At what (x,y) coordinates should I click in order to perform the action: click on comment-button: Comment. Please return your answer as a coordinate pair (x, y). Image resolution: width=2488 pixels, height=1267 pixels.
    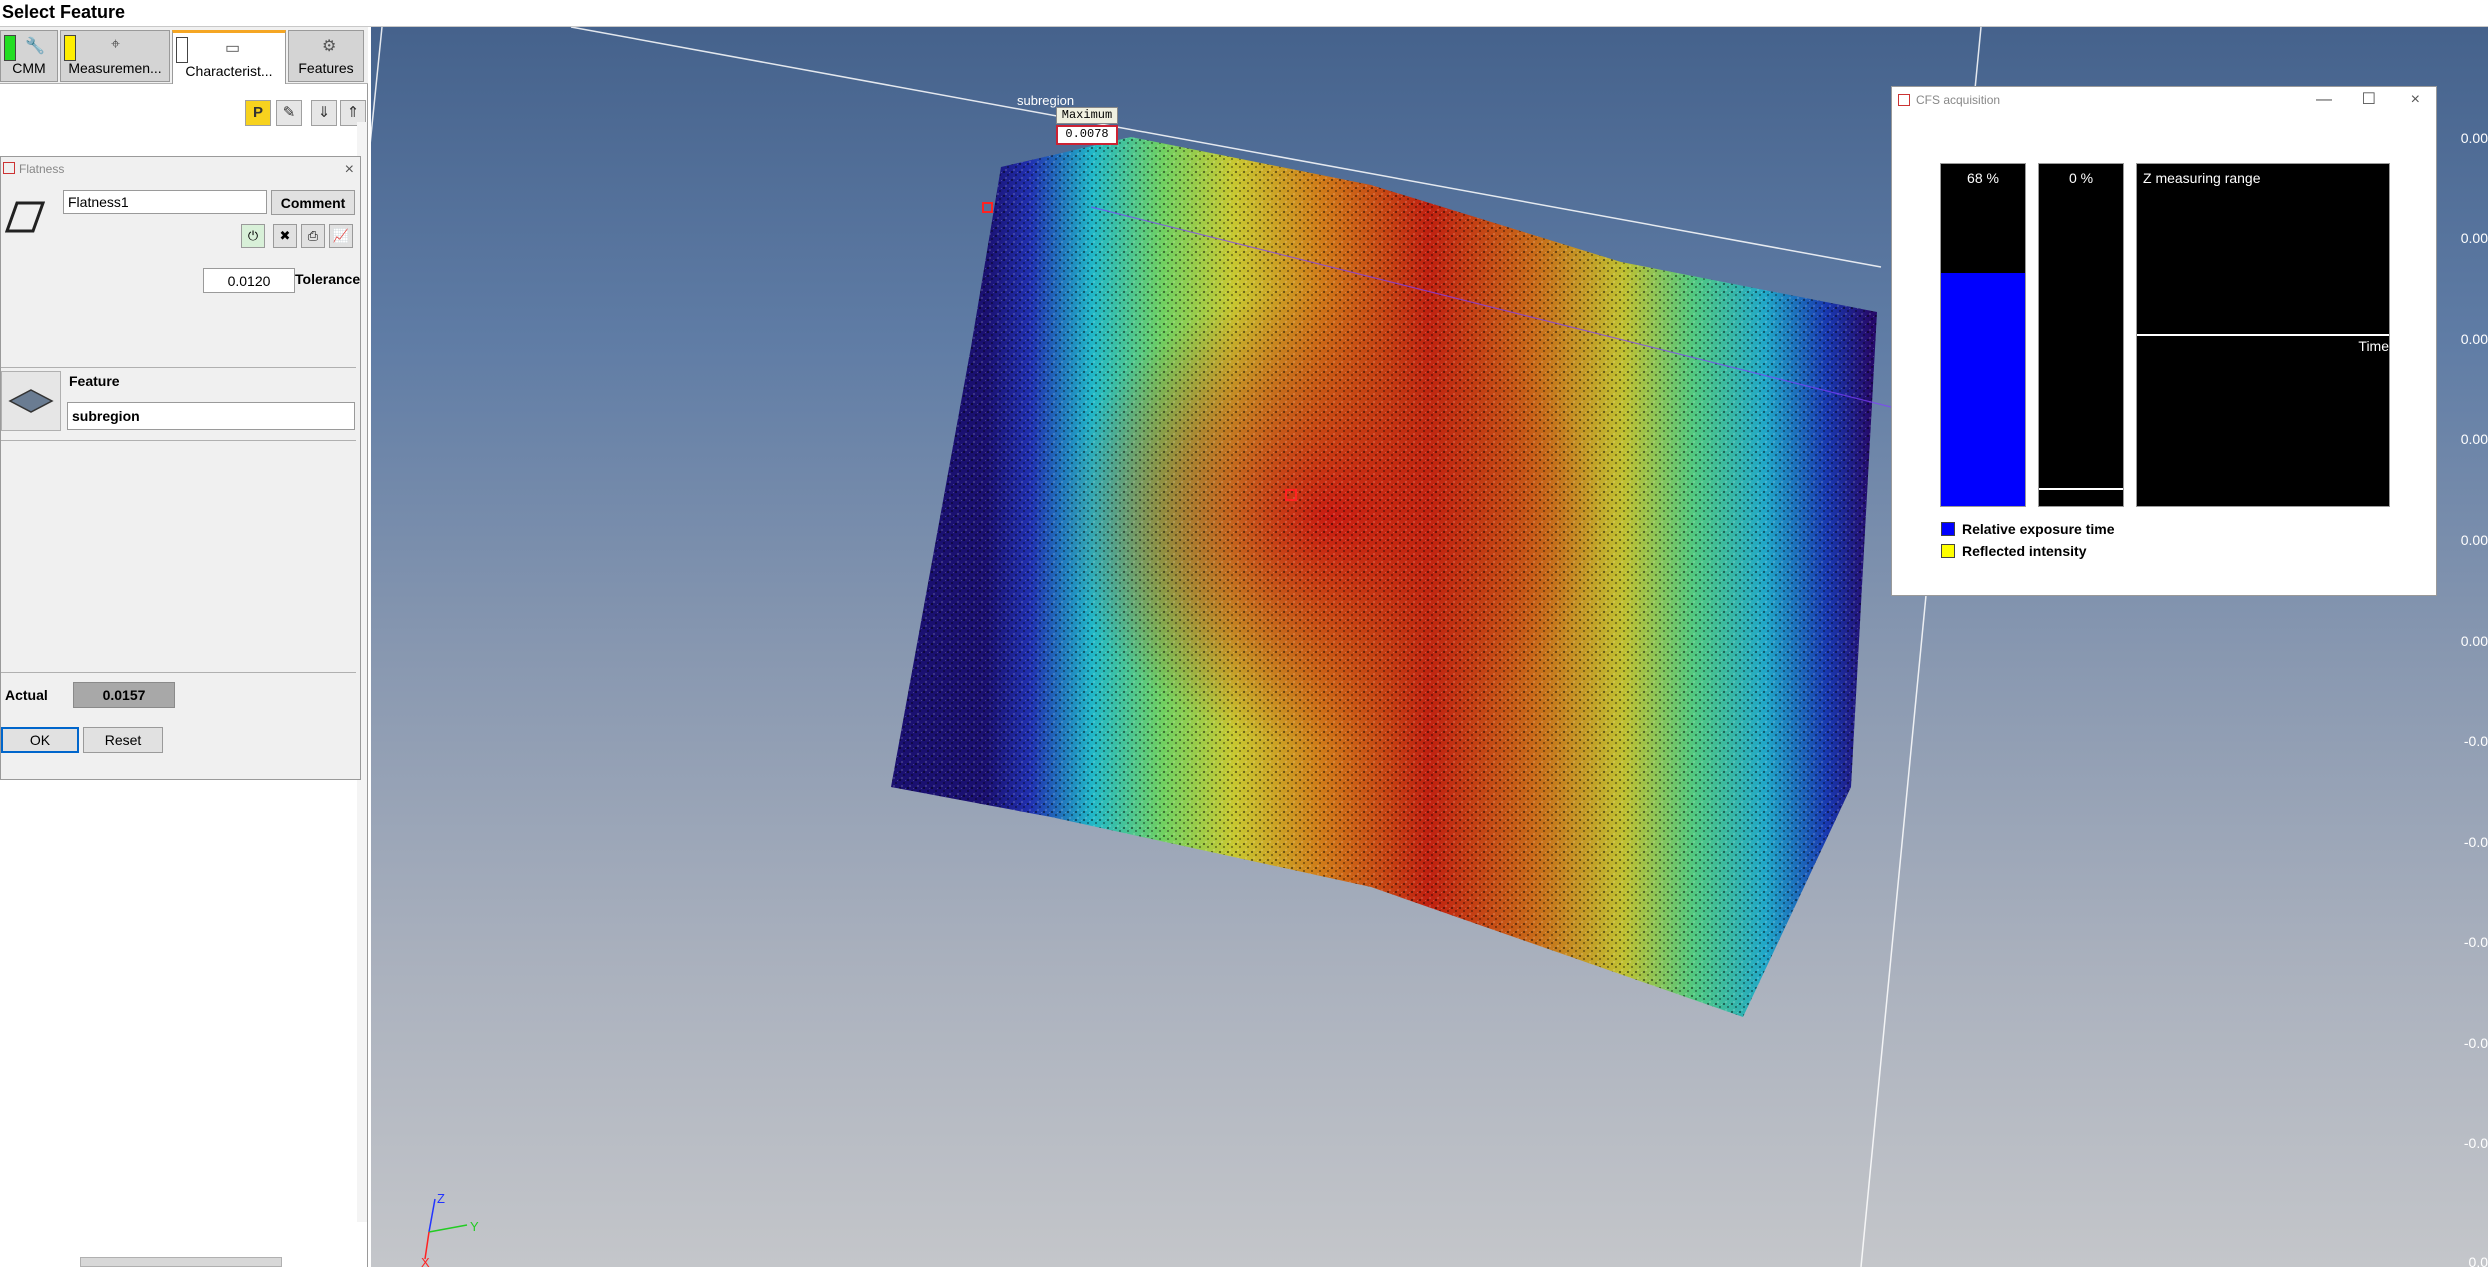
    Looking at the image, I should click on (313, 202).